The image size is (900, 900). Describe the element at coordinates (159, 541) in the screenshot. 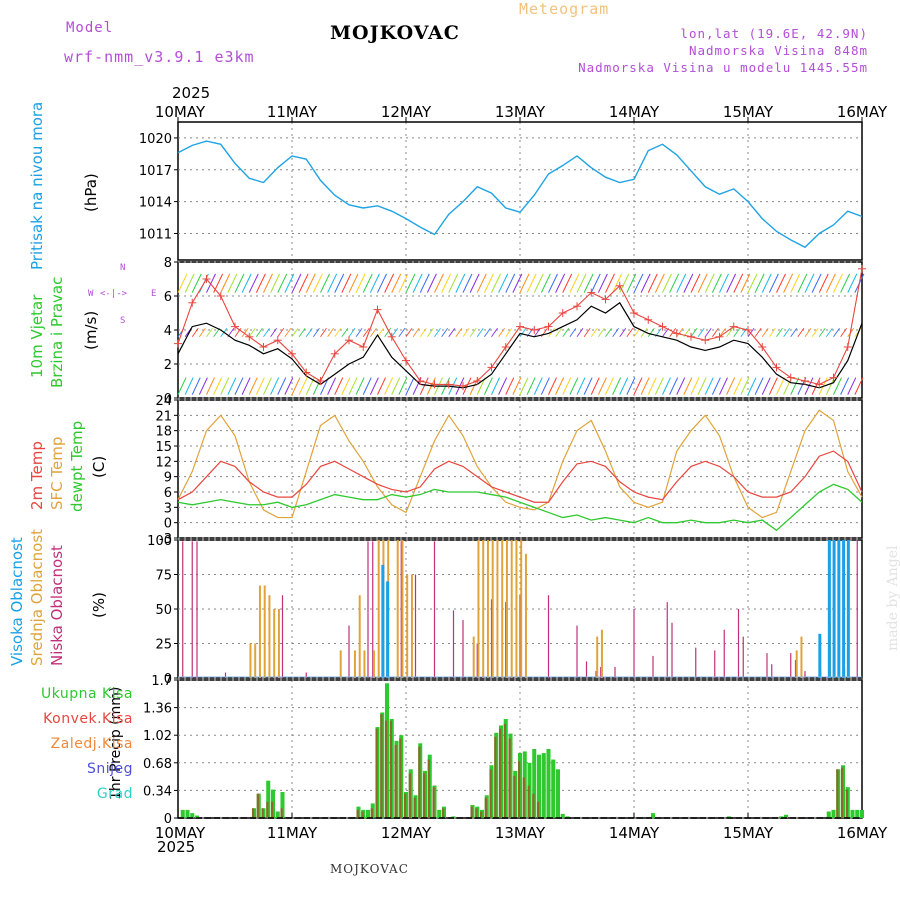

I see `y-tick-label: 100` at that location.